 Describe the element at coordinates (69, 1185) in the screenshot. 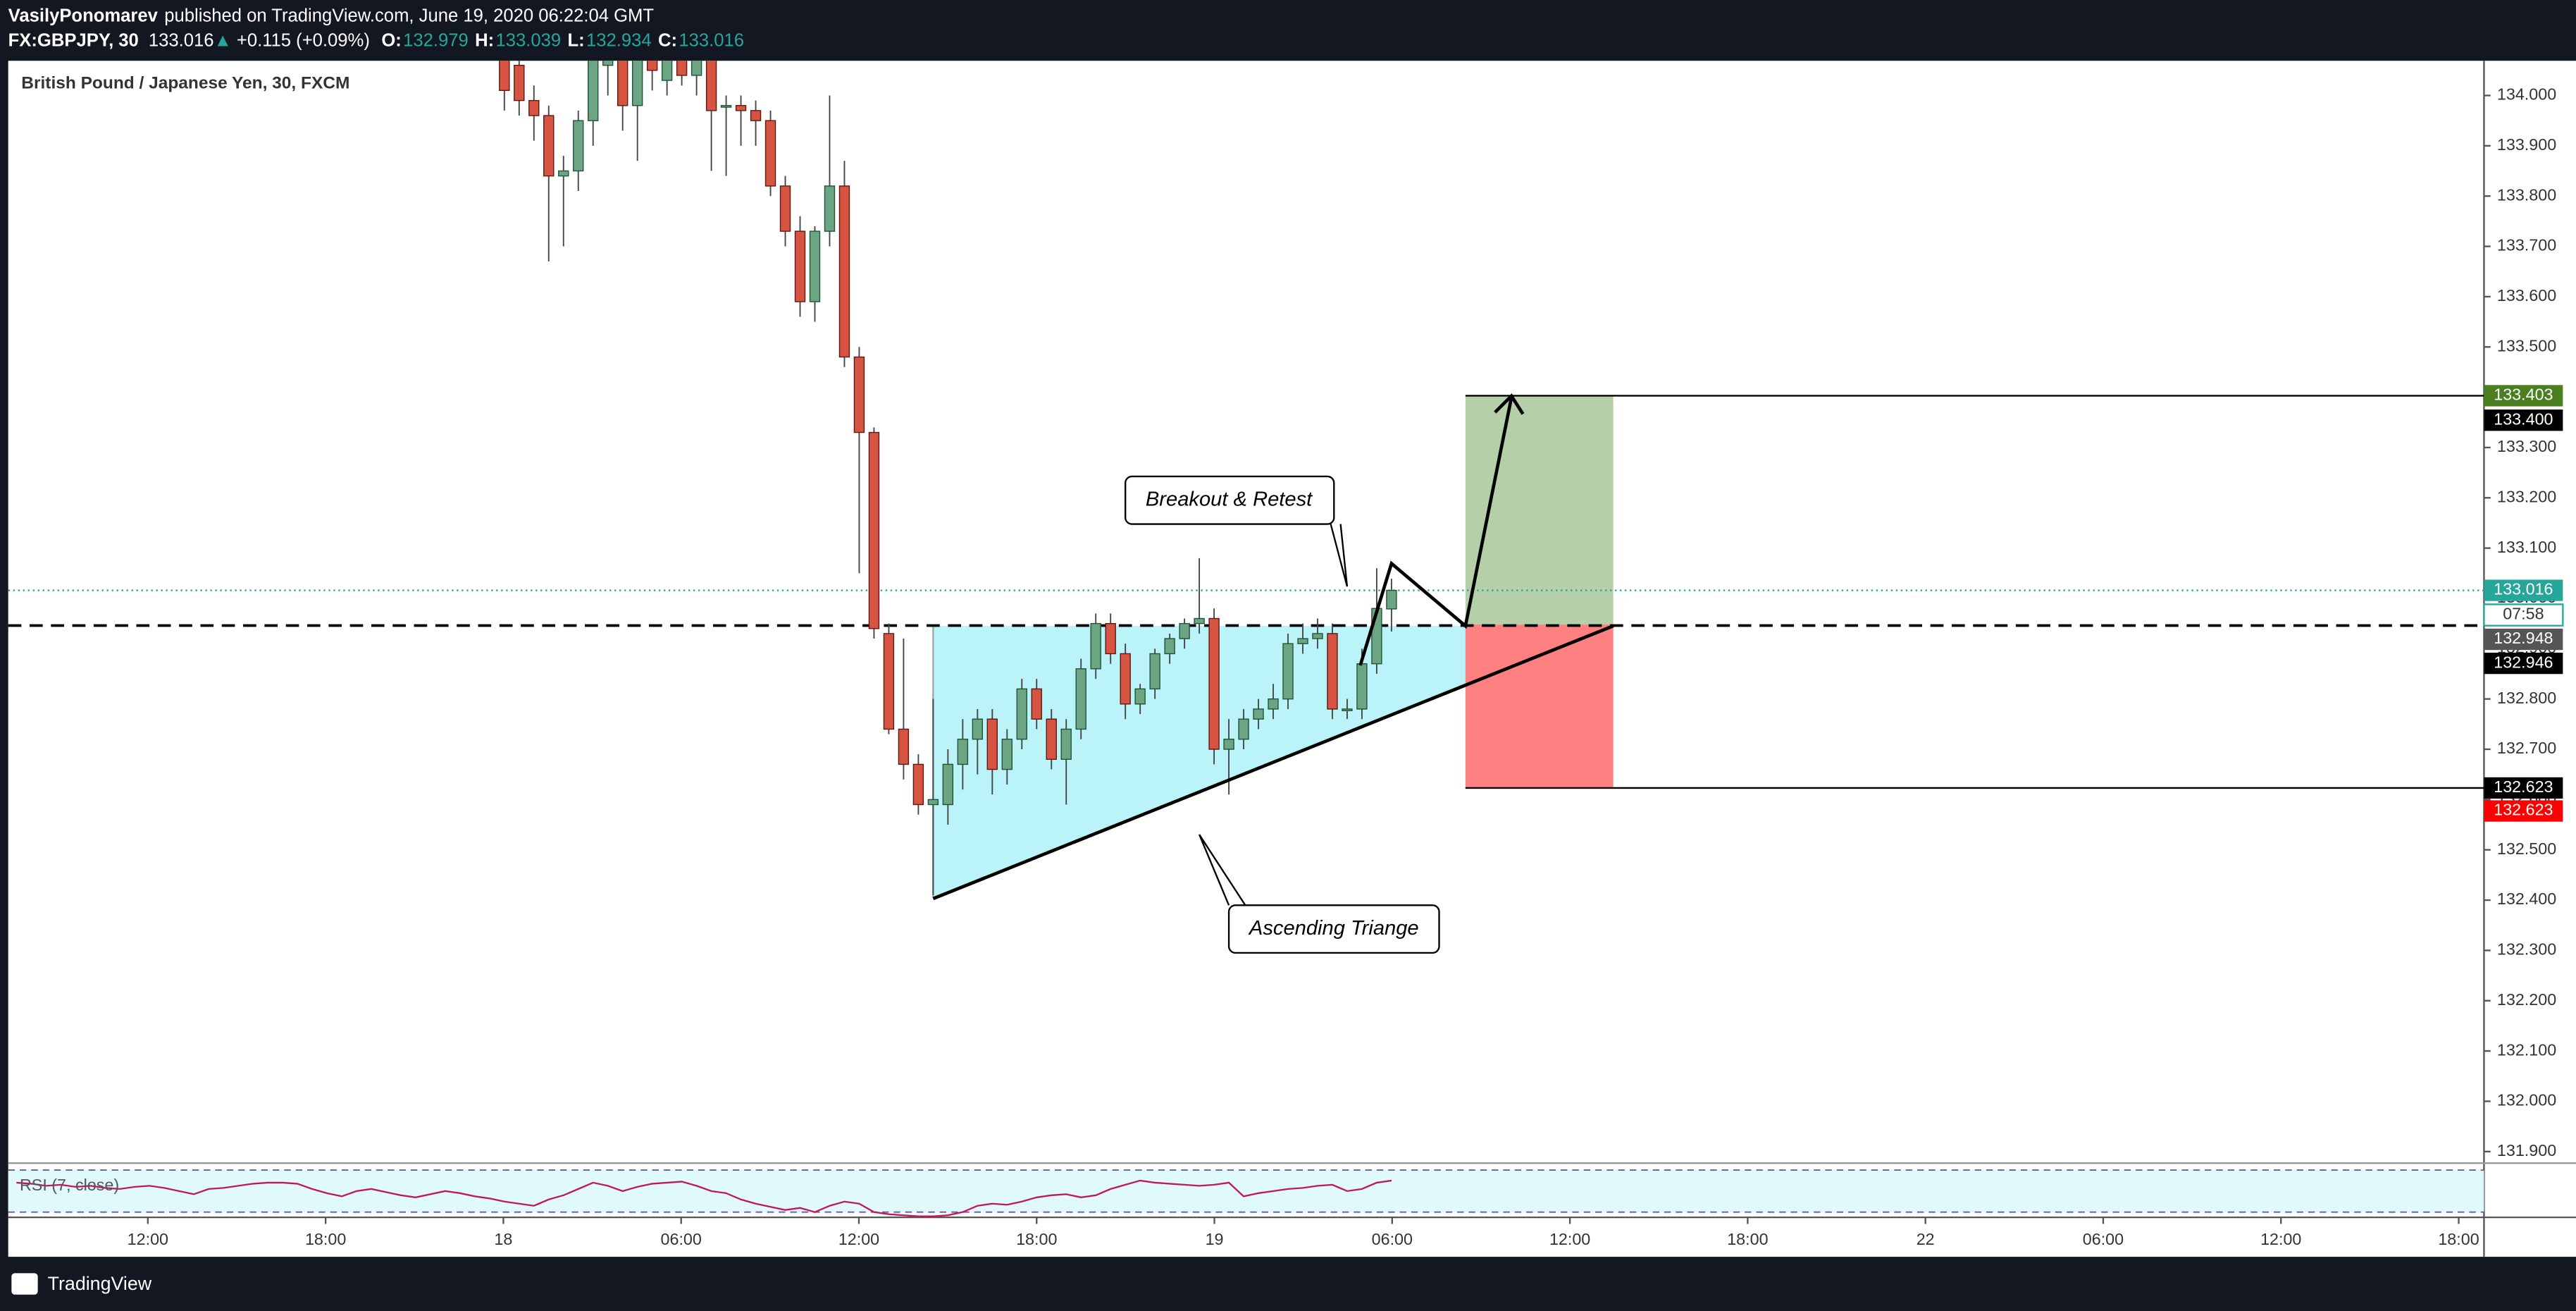

I see `rsi-label: RSI (7, close)` at that location.